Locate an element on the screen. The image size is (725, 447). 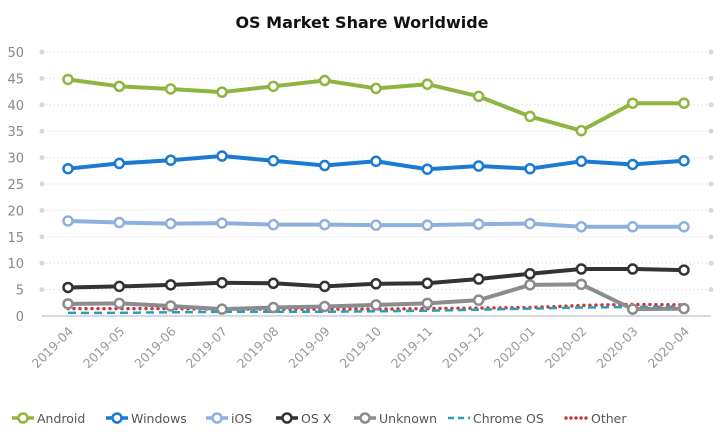
y-tick-label: 5 is located at coordinates (20, 291).